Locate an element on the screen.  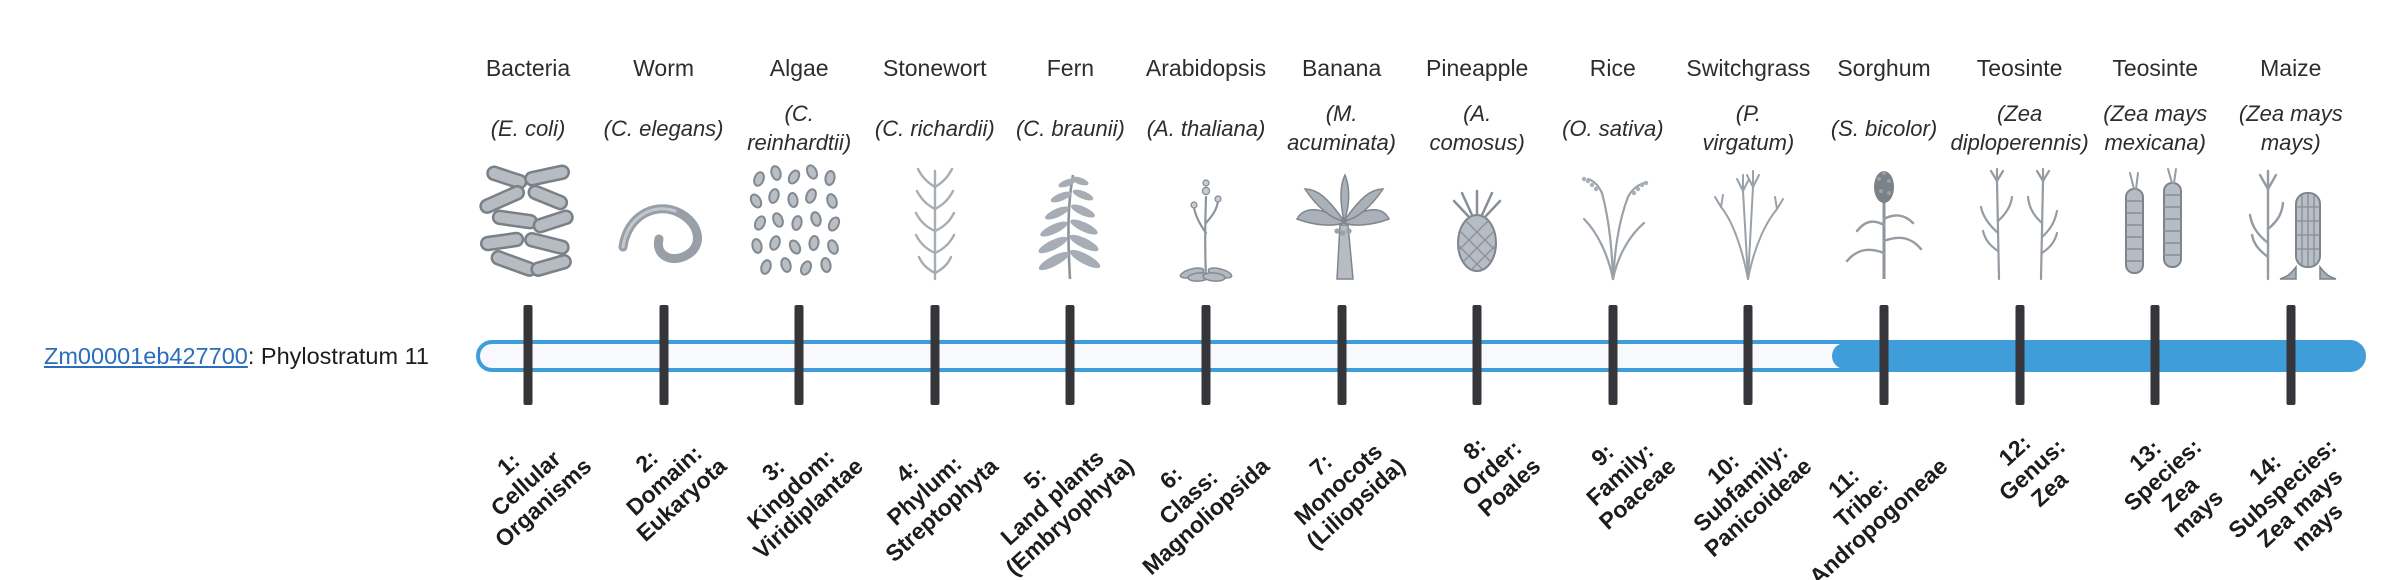
algae-illustration is located at coordinates (799, 223).